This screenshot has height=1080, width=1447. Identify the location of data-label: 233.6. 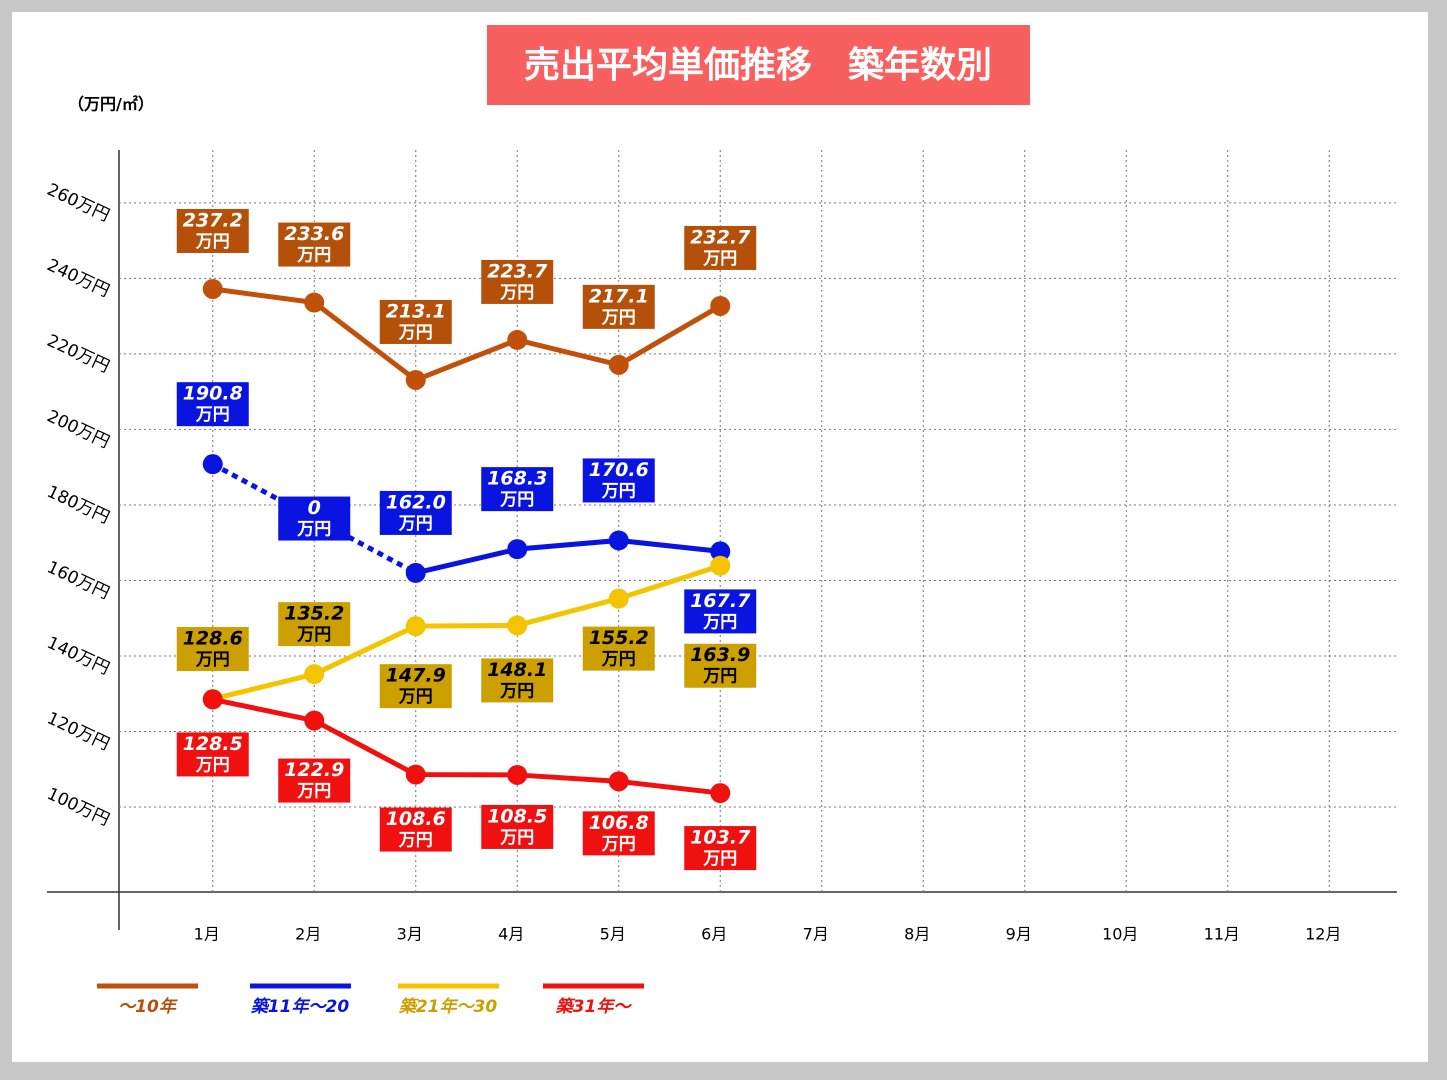
(314, 234).